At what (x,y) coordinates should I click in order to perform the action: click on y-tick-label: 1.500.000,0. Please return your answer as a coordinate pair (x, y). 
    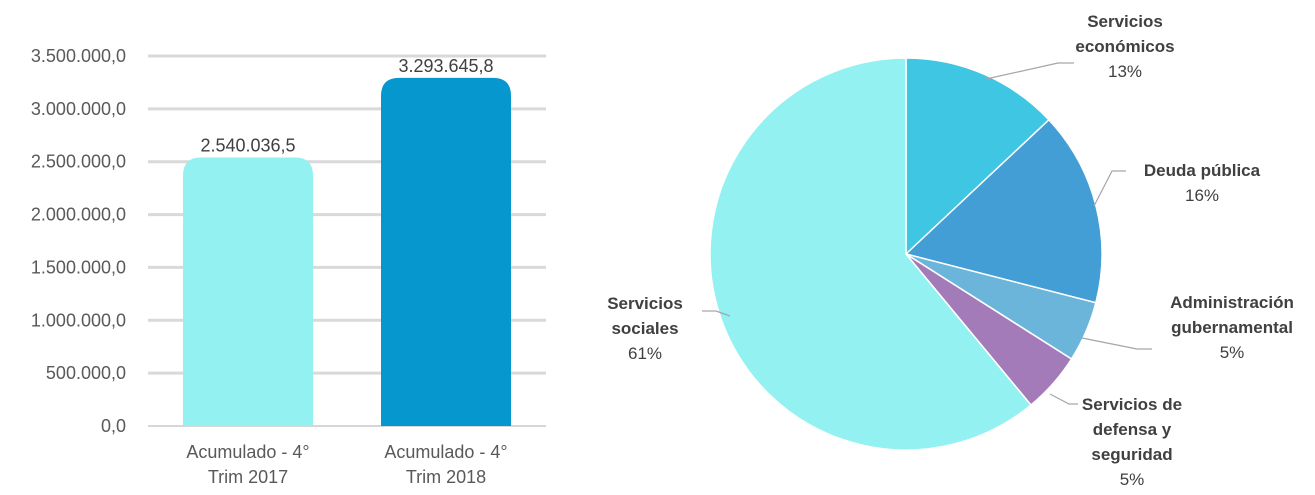
    Looking at the image, I should click on (78, 267).